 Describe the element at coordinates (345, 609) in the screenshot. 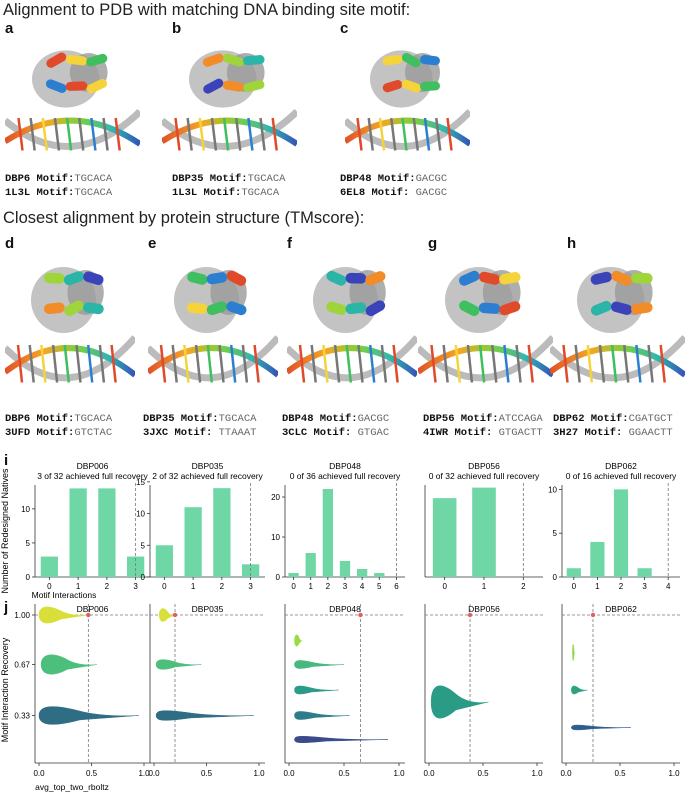

I see `j-subplot-title: DBP048` at that location.